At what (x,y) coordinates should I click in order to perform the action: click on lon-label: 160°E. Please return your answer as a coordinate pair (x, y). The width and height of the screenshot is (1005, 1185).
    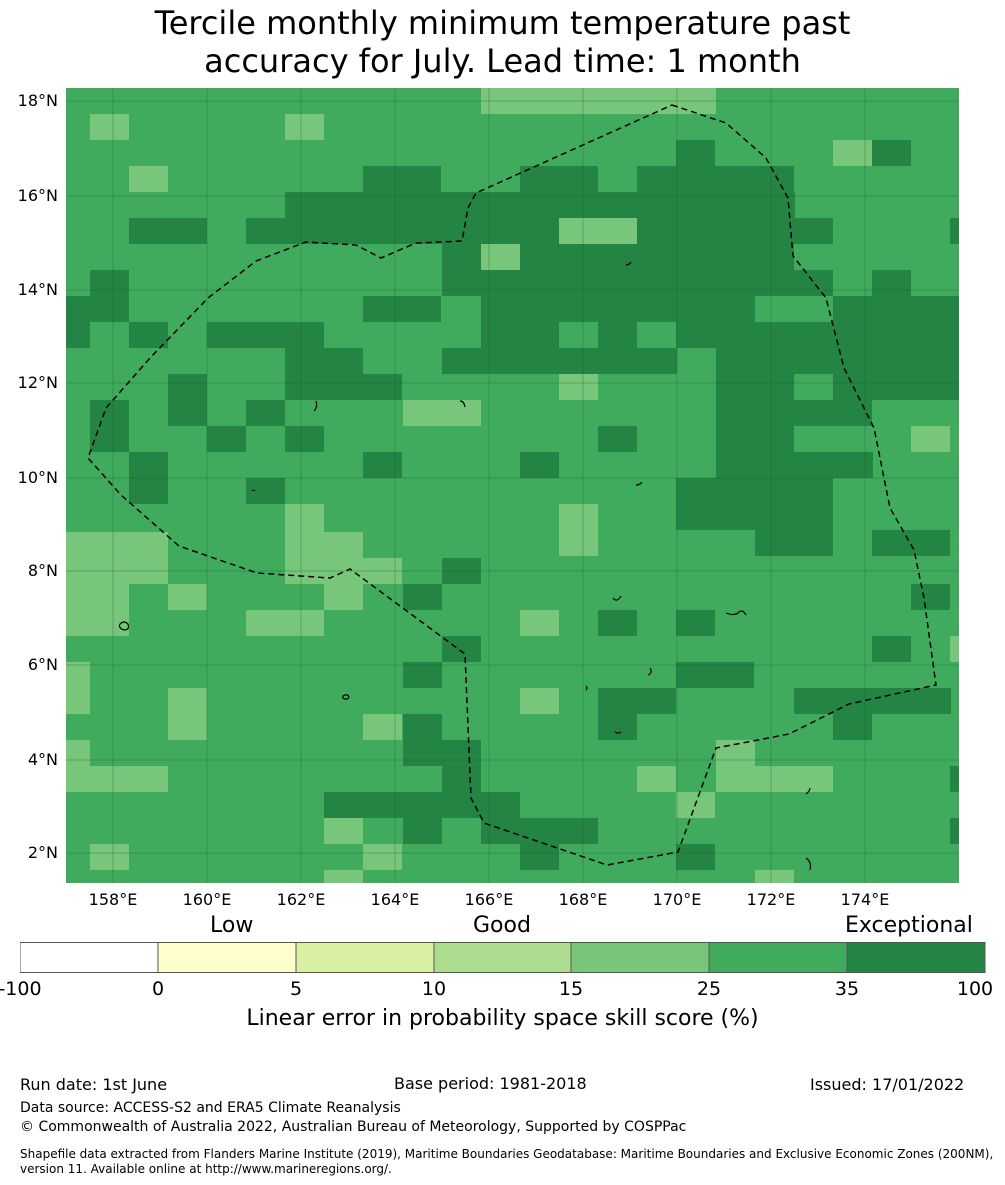
    Looking at the image, I should click on (207, 899).